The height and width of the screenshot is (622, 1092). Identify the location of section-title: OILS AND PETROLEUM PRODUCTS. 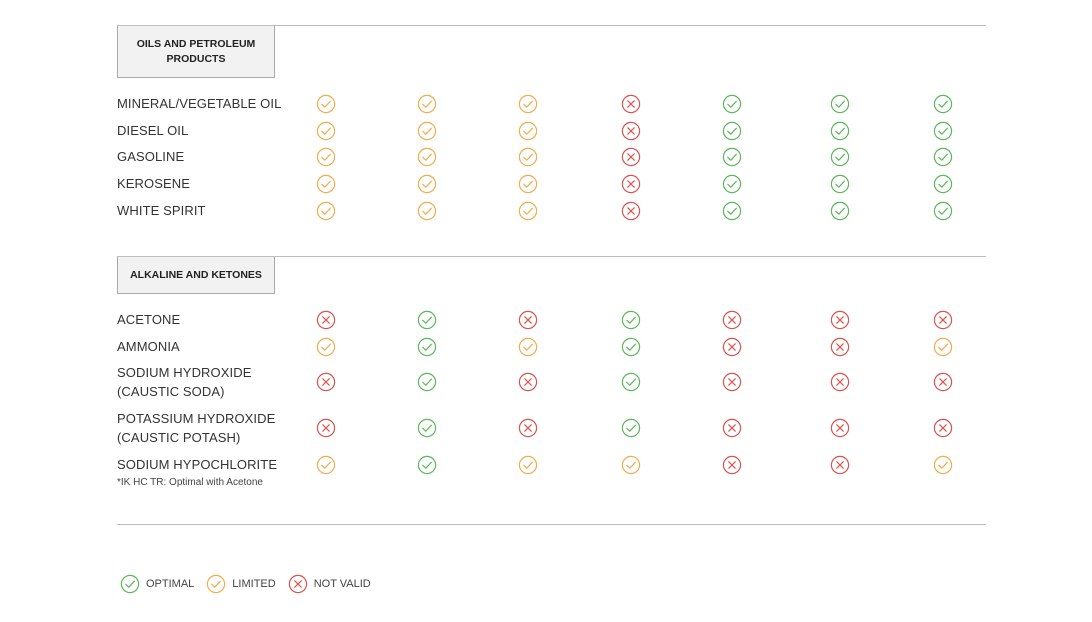
(196, 51).